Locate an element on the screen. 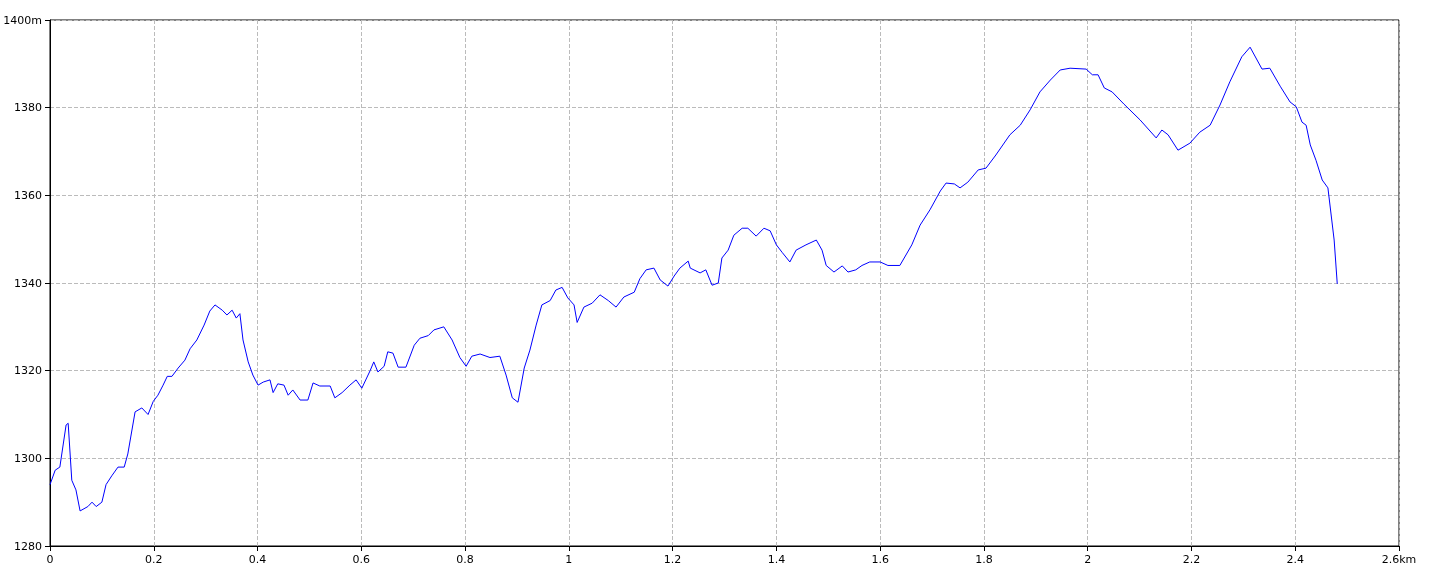 This screenshot has height=576, width=1440. y-tick-label: 1380 is located at coordinates (28, 108).